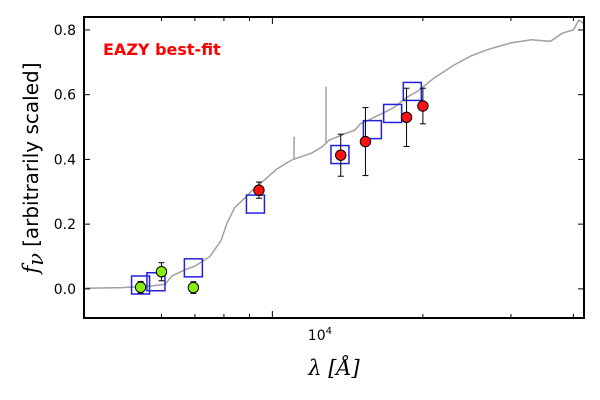 This screenshot has width=600, height=400. I want to click on x-axis-label: λ [Å], so click(333, 367).